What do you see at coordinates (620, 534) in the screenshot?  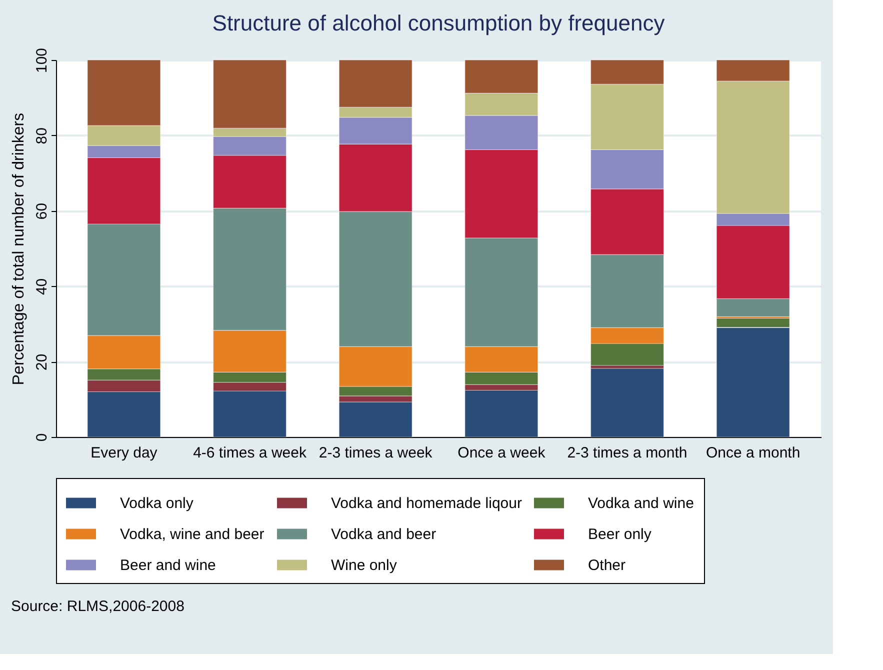 I see `legend-label: Beer only` at bounding box center [620, 534].